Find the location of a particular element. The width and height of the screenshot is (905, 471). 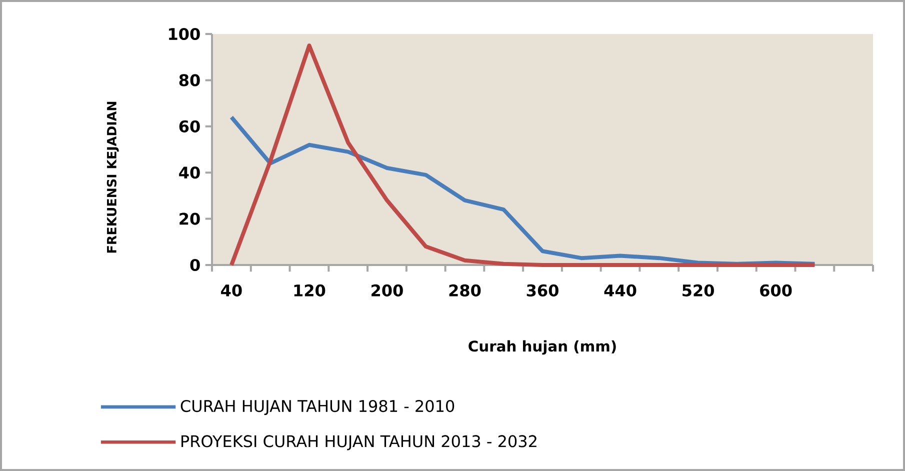

x-tick-label: 440 is located at coordinates (620, 290).